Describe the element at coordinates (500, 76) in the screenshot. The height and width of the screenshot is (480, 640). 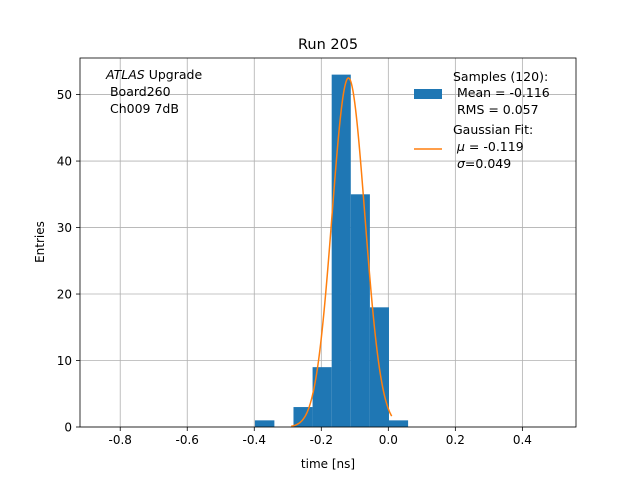
I see `legend-histogram-label: Samples (120):` at that location.